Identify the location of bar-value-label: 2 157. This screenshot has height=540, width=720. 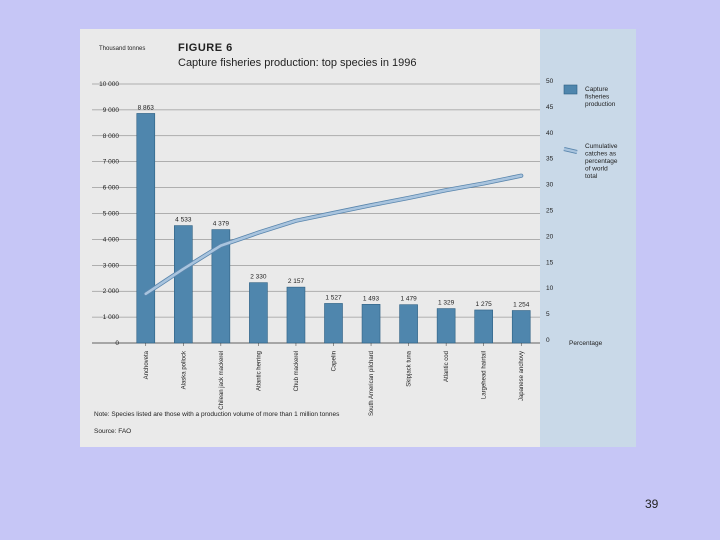
(296, 281).